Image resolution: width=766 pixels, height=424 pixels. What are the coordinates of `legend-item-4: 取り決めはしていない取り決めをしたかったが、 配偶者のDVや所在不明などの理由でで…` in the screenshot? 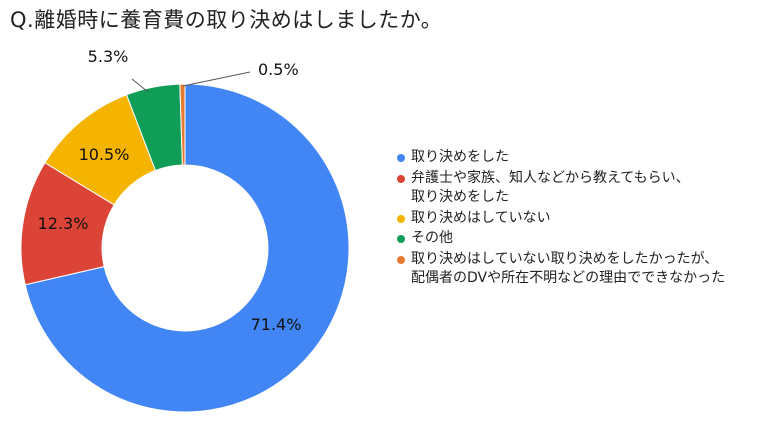 It's located at (579, 269).